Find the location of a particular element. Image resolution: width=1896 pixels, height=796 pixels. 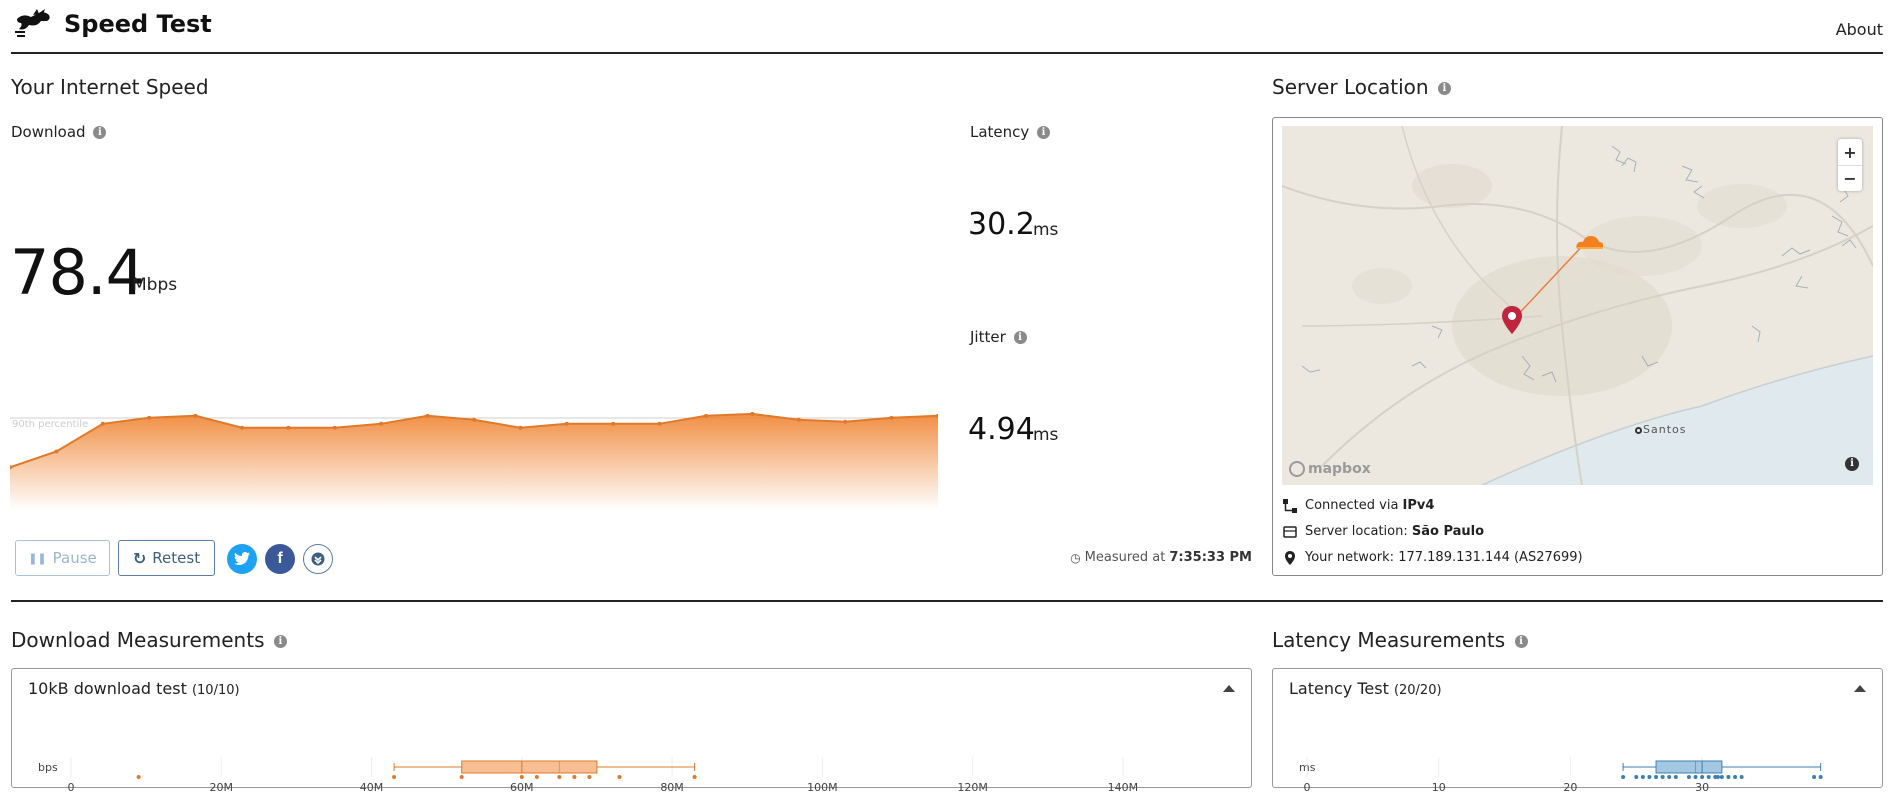

network-value: 177.189.131.144 (AS27699) is located at coordinates (1490, 557).